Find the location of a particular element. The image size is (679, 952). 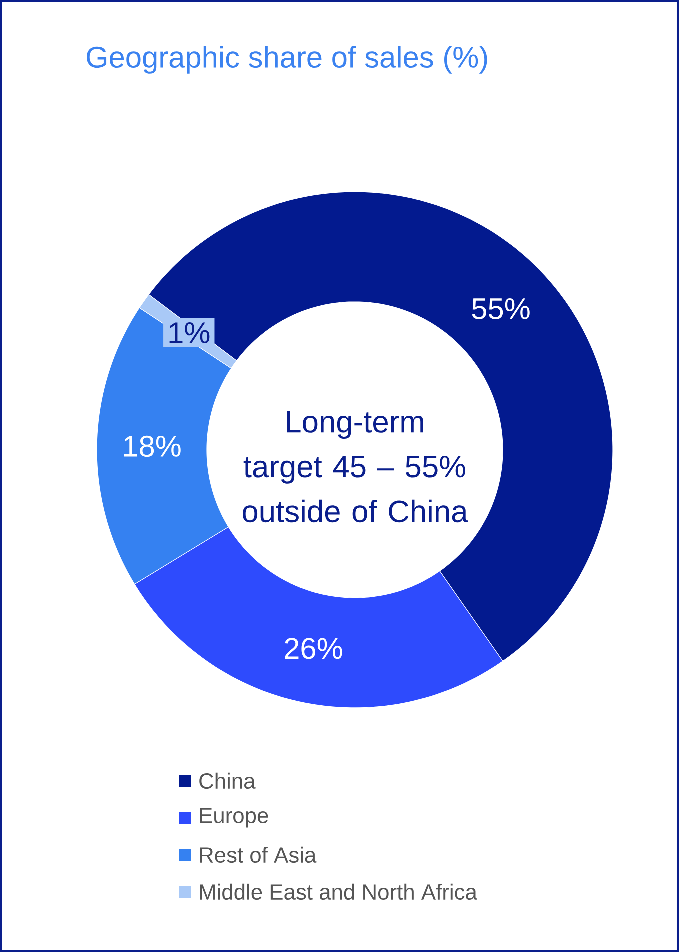

legend-label: China is located at coordinates (228, 781).